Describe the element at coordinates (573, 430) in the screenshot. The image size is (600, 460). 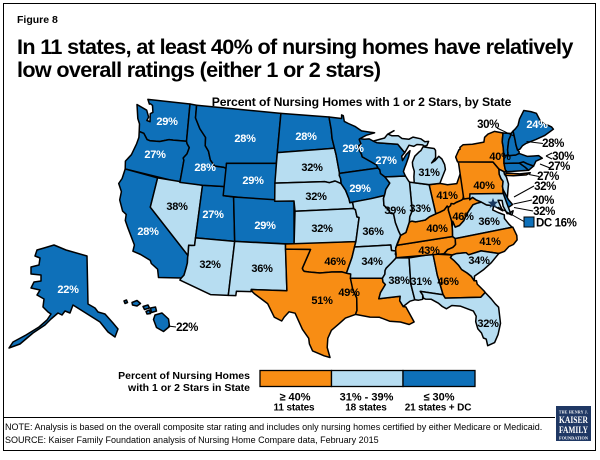
I see `svg-text: FAMILY` at that location.